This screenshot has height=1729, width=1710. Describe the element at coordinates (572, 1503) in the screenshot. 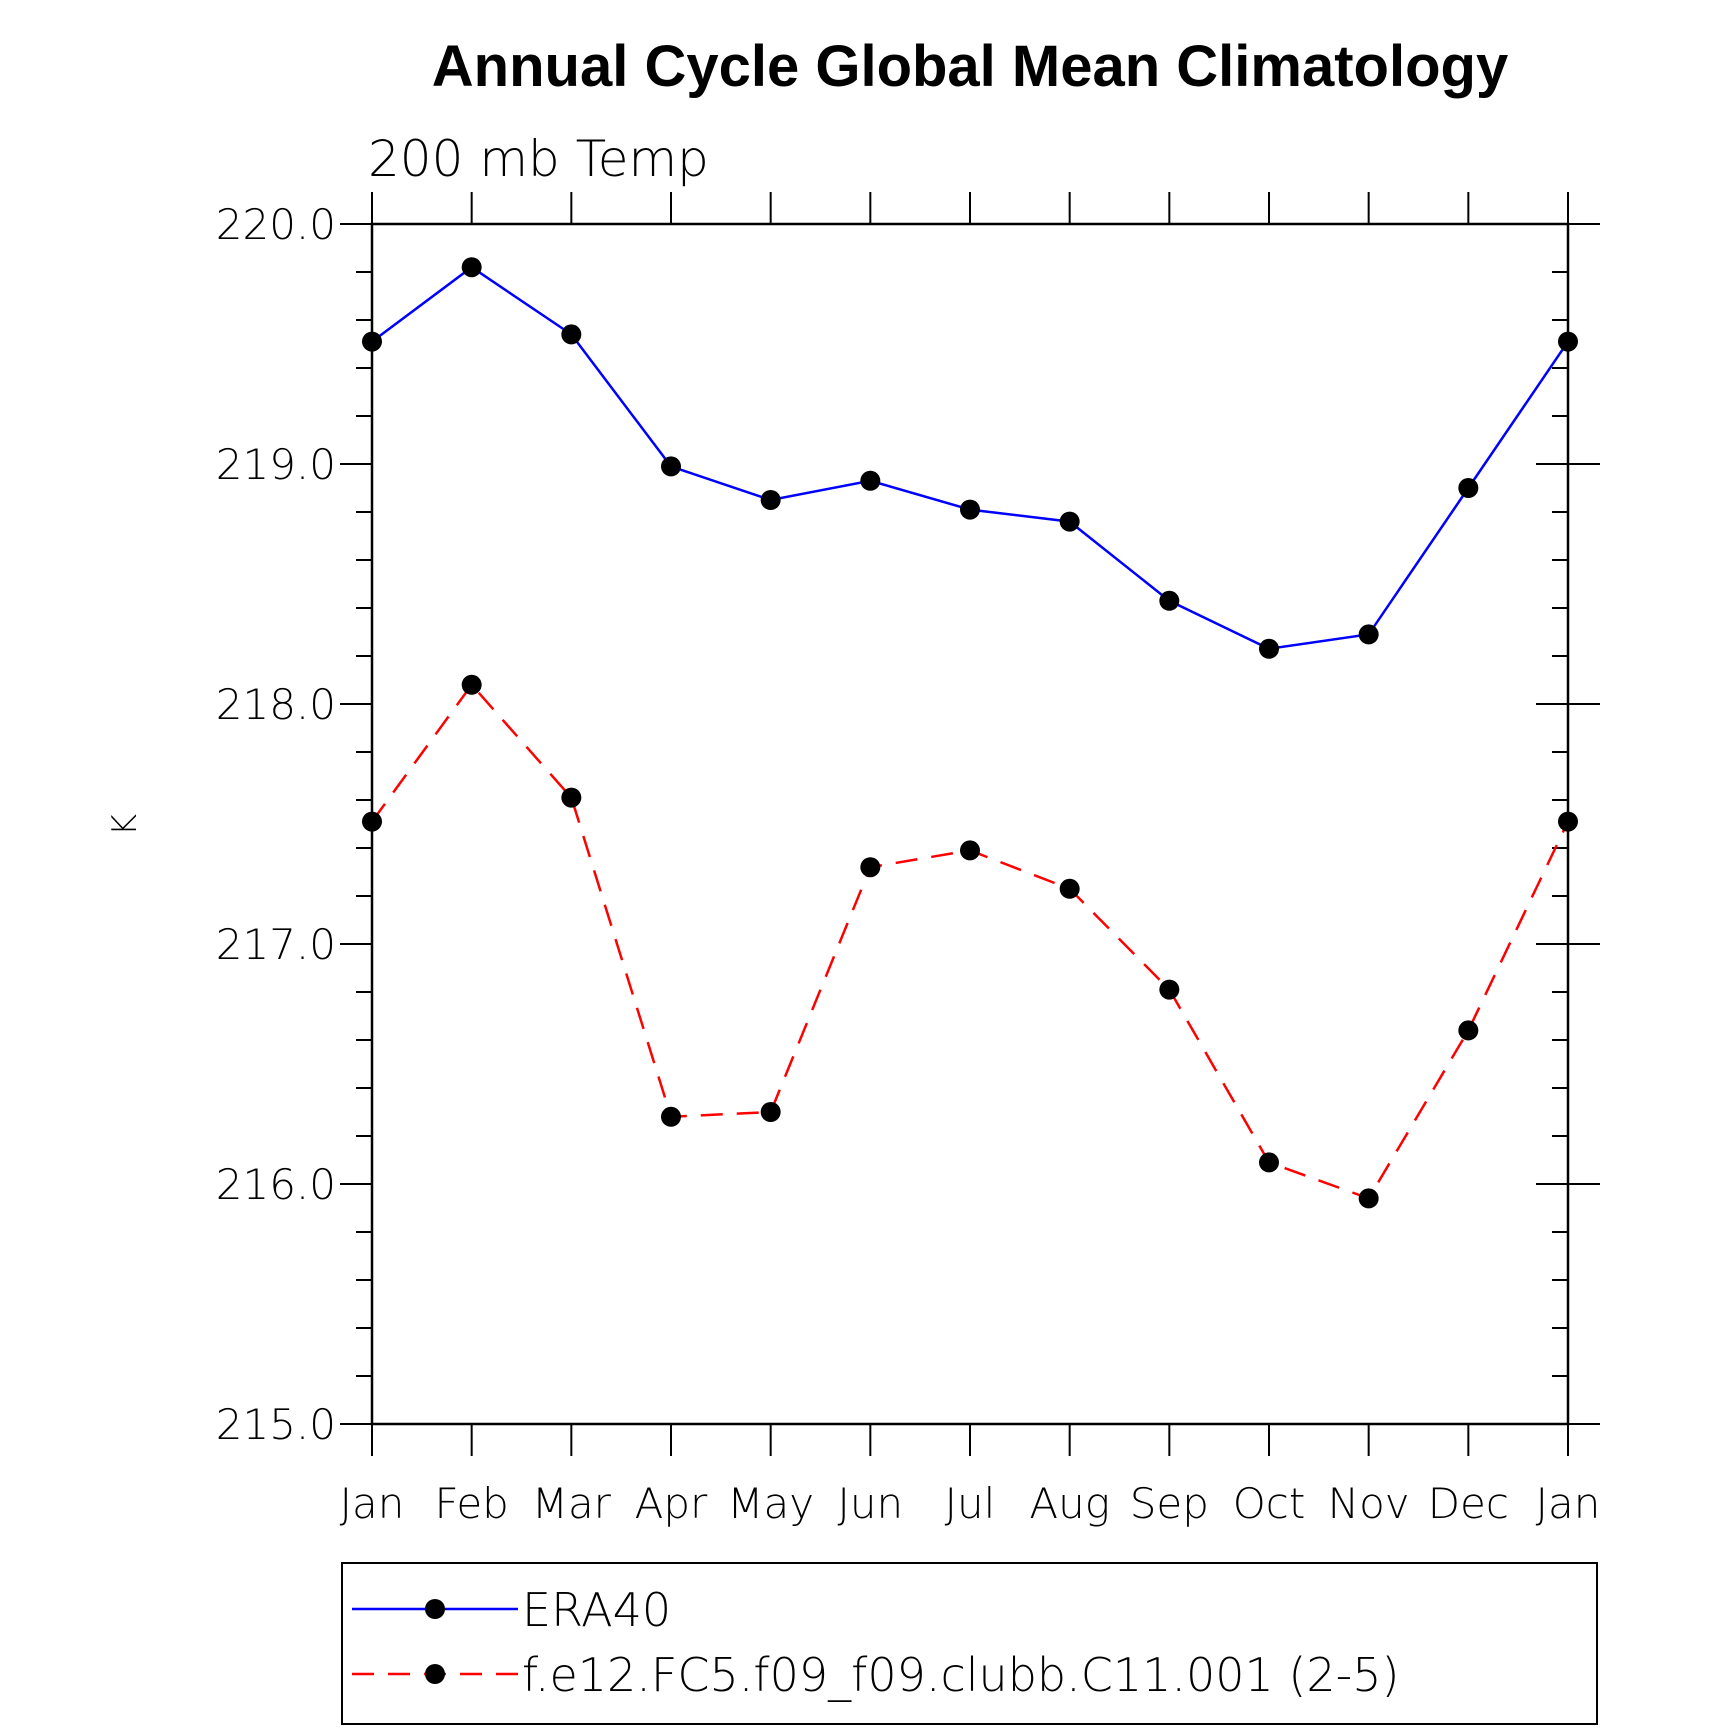

I see `x-tick-label: Mar` at that location.